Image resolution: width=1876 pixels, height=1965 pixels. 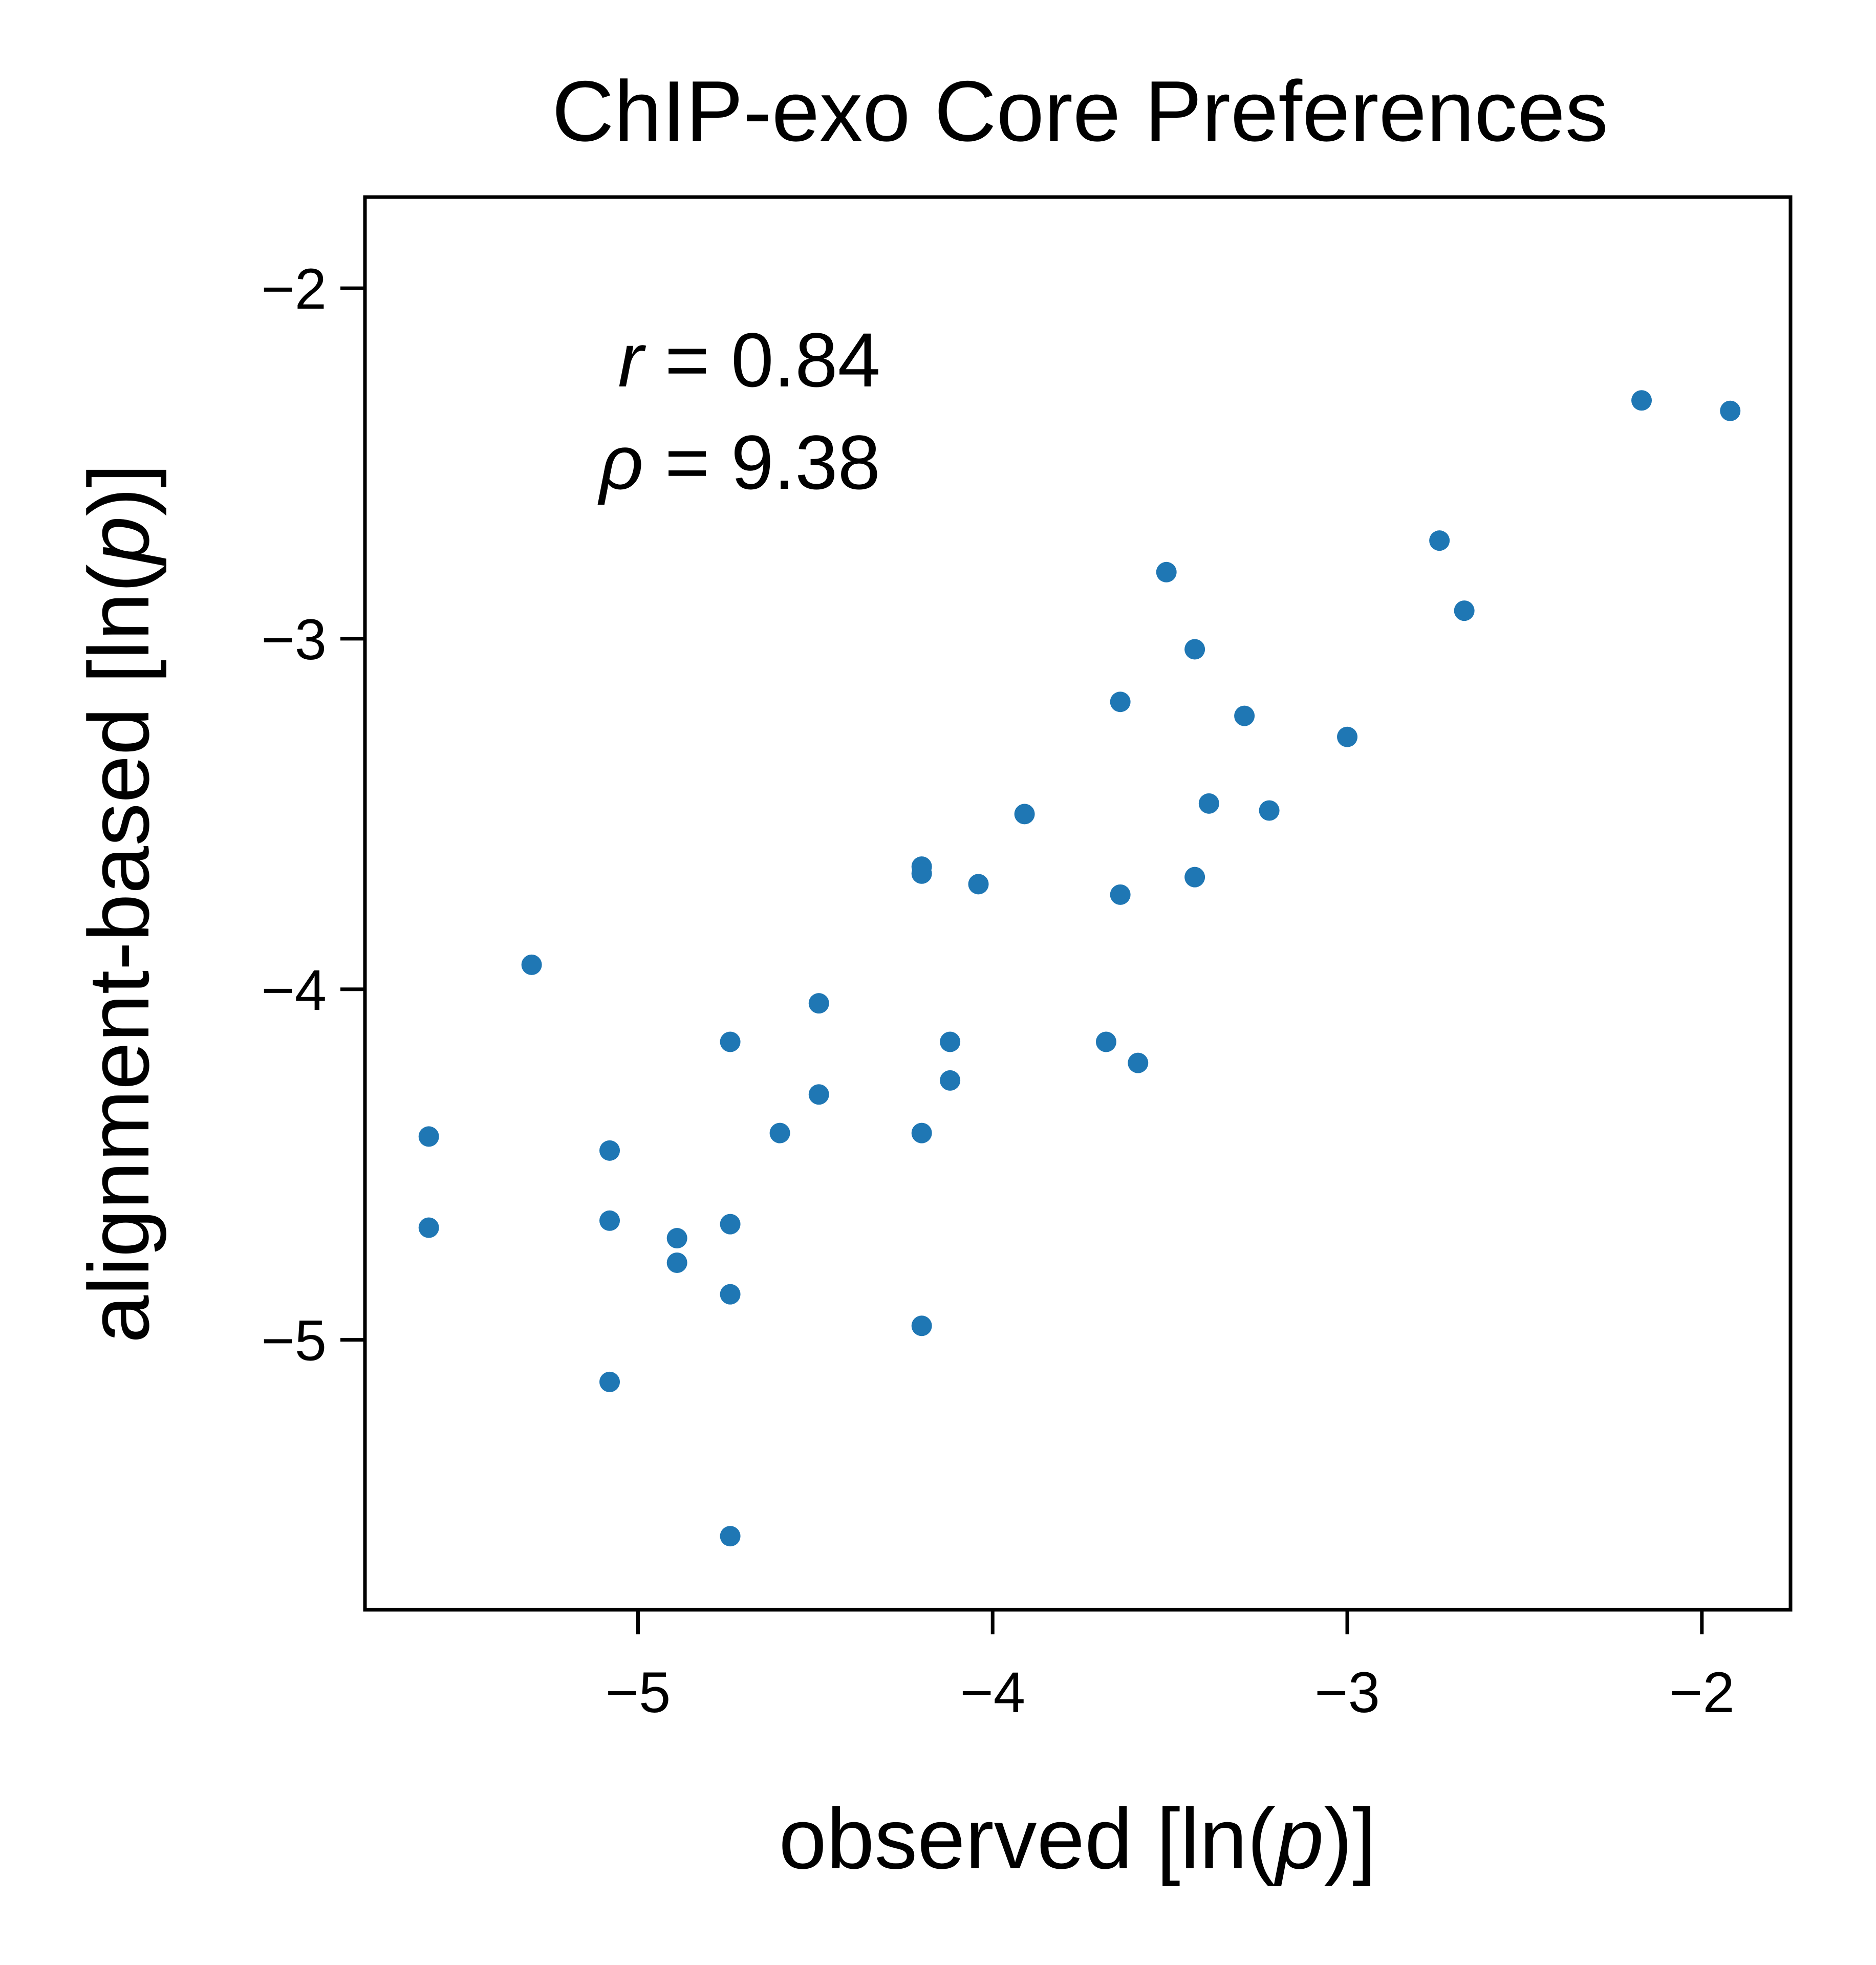 I want to click on correlation-rho-annotation: ρ = 9.38, so click(x=738, y=462).